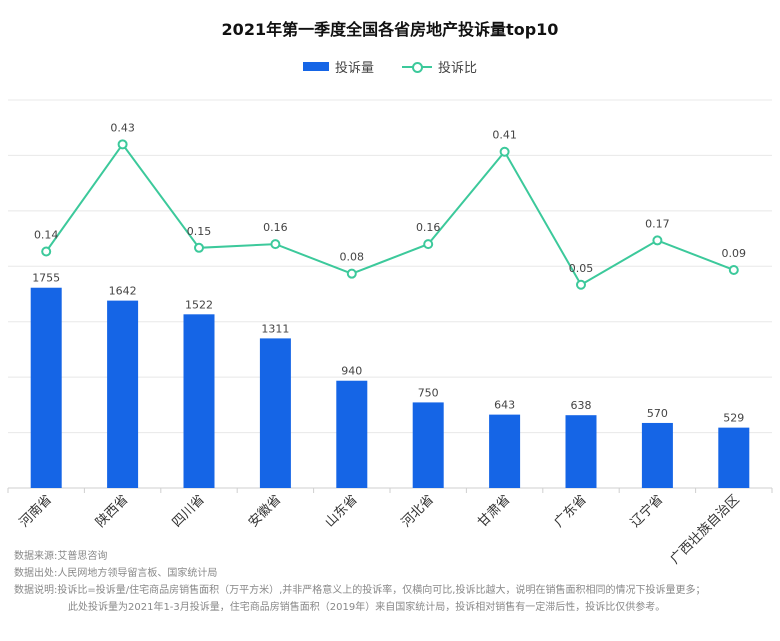  What do you see at coordinates (657, 223) in the screenshot?
I see `line-value-label: 0.17` at bounding box center [657, 223].